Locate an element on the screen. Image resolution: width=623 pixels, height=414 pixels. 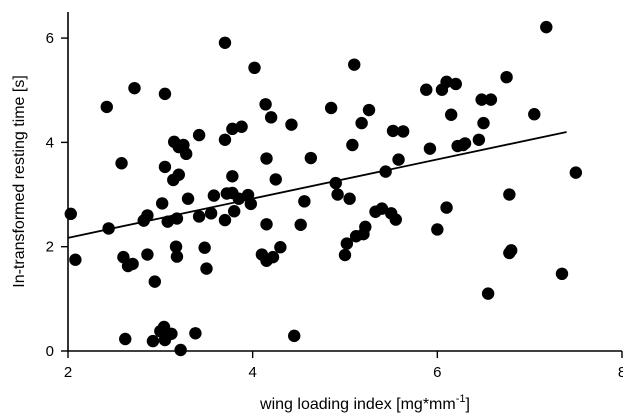
y-axis-title: In-transformed resting time [s] is located at coordinates (19, 181).